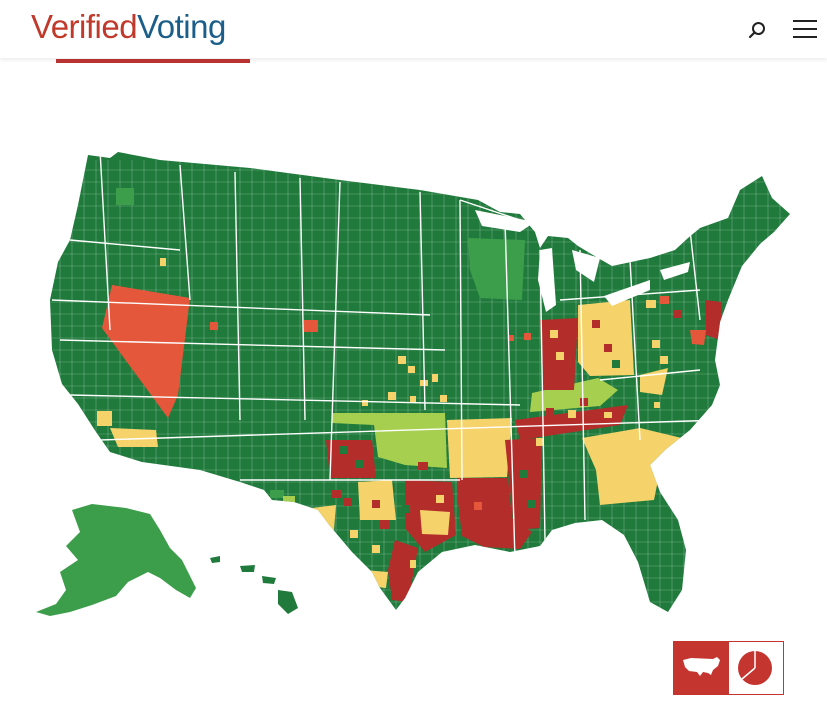 The width and height of the screenshot is (827, 723). What do you see at coordinates (389, 440) in the screenshot?
I see `region-oklahoma` at bounding box center [389, 440].